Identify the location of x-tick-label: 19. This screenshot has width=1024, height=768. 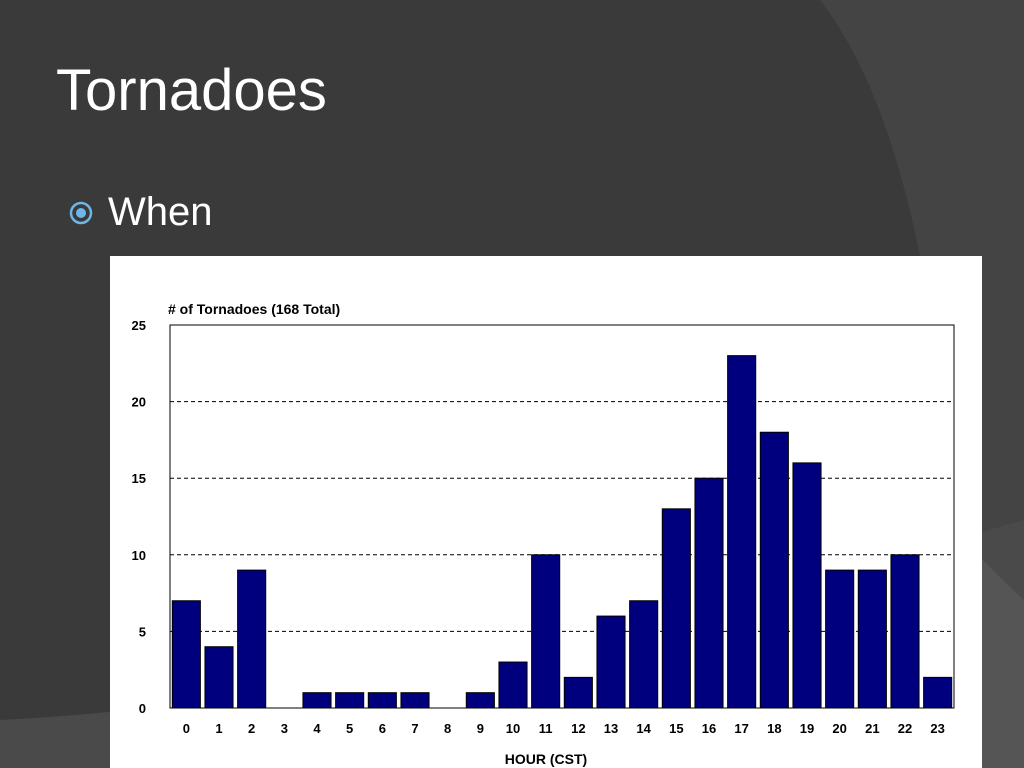
(807, 728).